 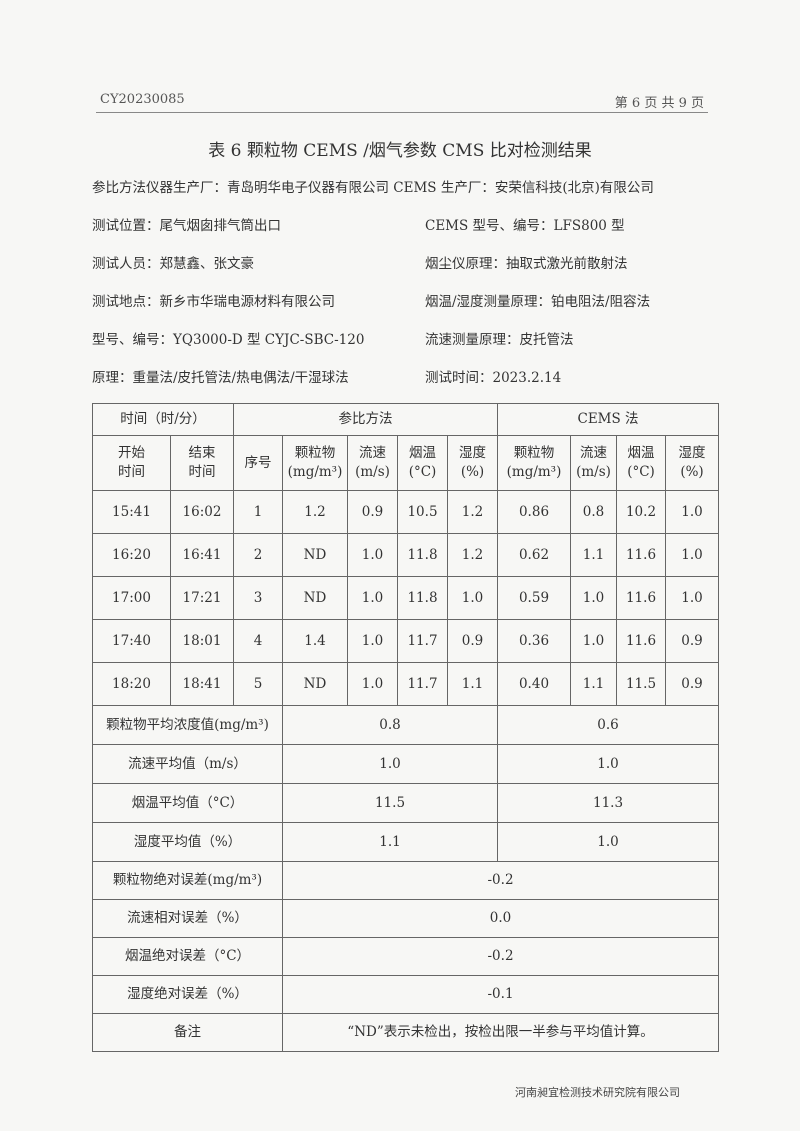 I want to click on error-label: 流速相对误差（%）, so click(x=187, y=918).